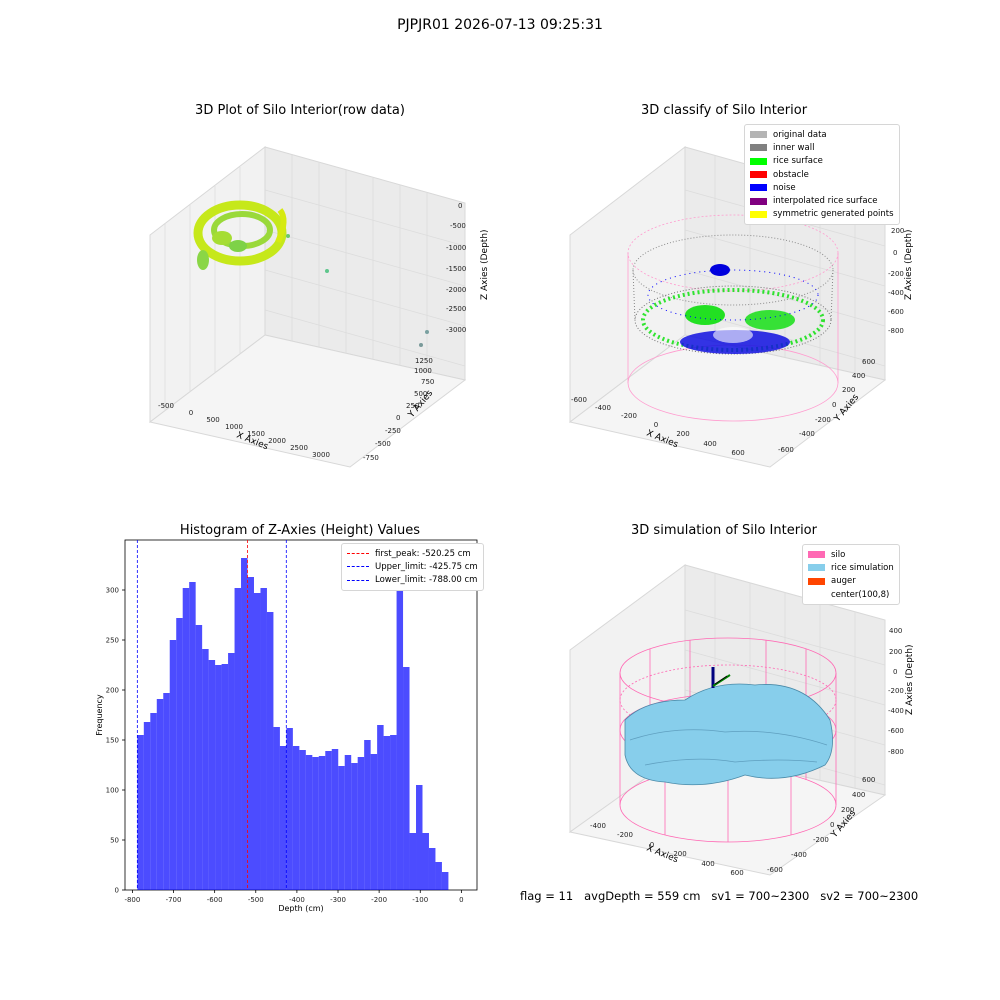 The height and width of the screenshot is (1000, 1000). I want to click on legend-label: center(100,8), so click(860, 594).